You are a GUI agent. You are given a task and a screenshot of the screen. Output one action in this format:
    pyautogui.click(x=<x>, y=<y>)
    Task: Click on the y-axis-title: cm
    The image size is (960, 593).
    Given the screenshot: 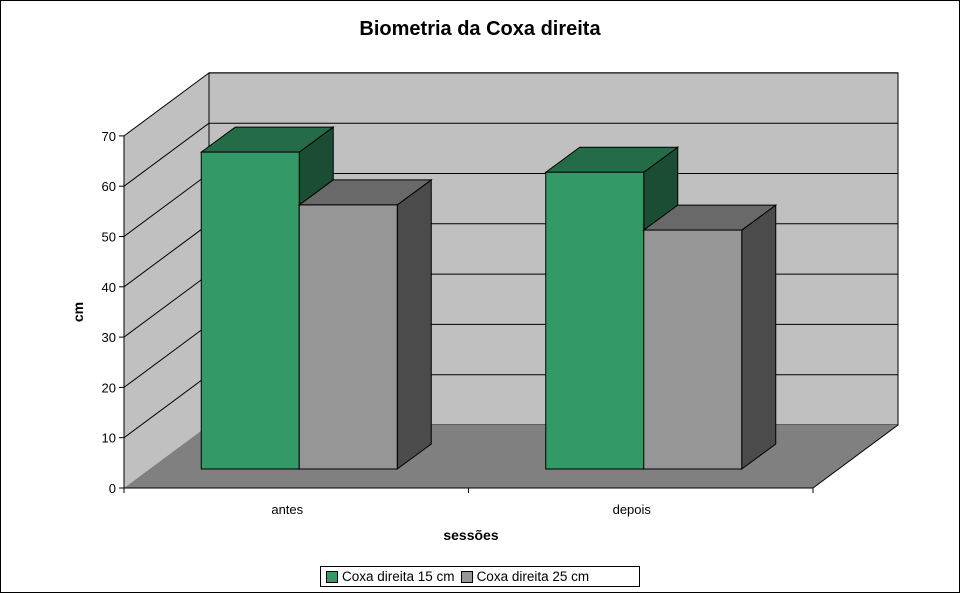 What is the action you would take?
    pyautogui.click(x=78, y=312)
    